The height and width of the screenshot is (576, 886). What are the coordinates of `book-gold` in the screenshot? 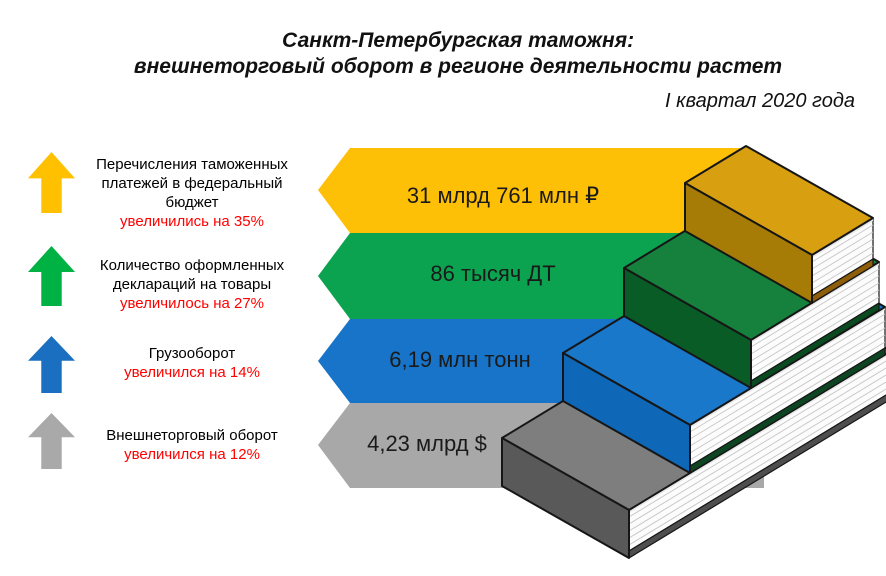 It's located at (779, 224).